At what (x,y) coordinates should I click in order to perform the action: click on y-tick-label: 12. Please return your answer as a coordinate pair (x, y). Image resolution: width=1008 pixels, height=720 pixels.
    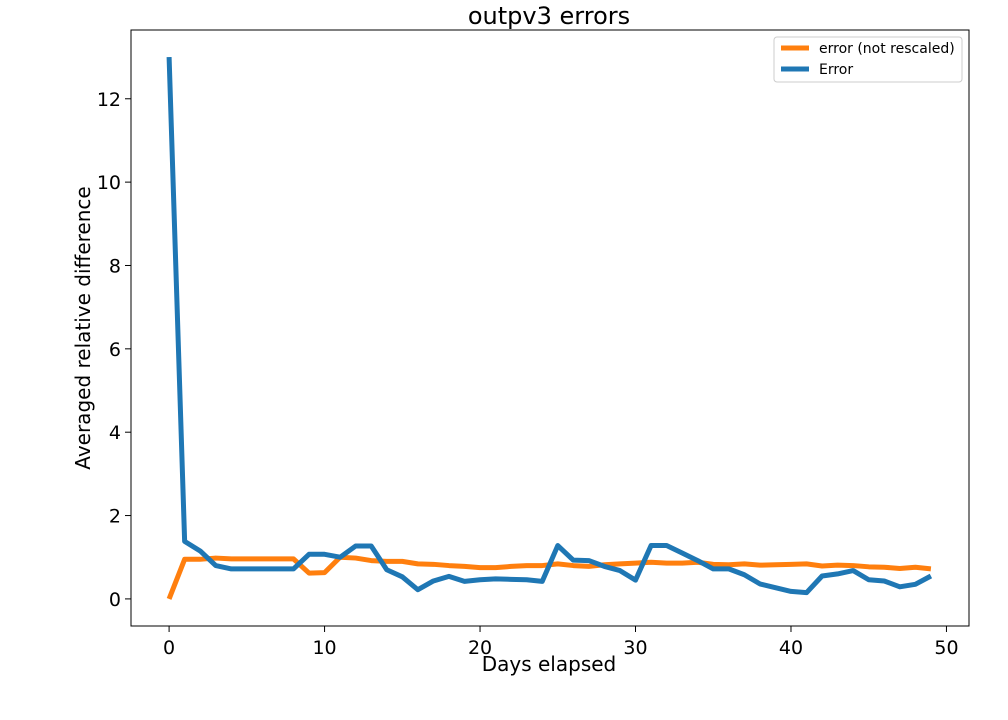
    Looking at the image, I should click on (109, 100).